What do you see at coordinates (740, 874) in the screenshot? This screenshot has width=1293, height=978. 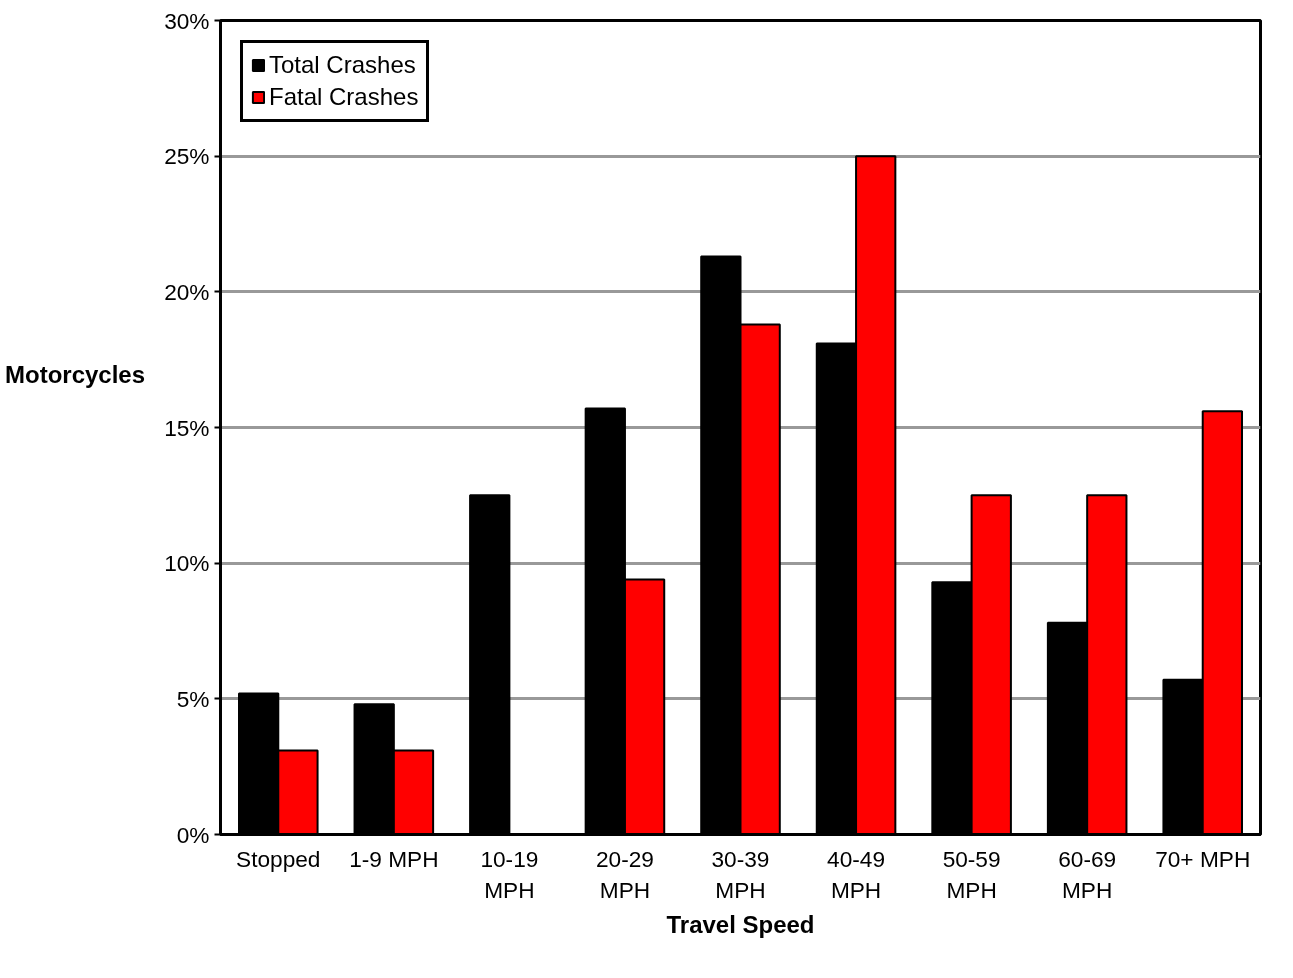 I see `x-tick-label: 30-39 MPH` at bounding box center [740, 874].